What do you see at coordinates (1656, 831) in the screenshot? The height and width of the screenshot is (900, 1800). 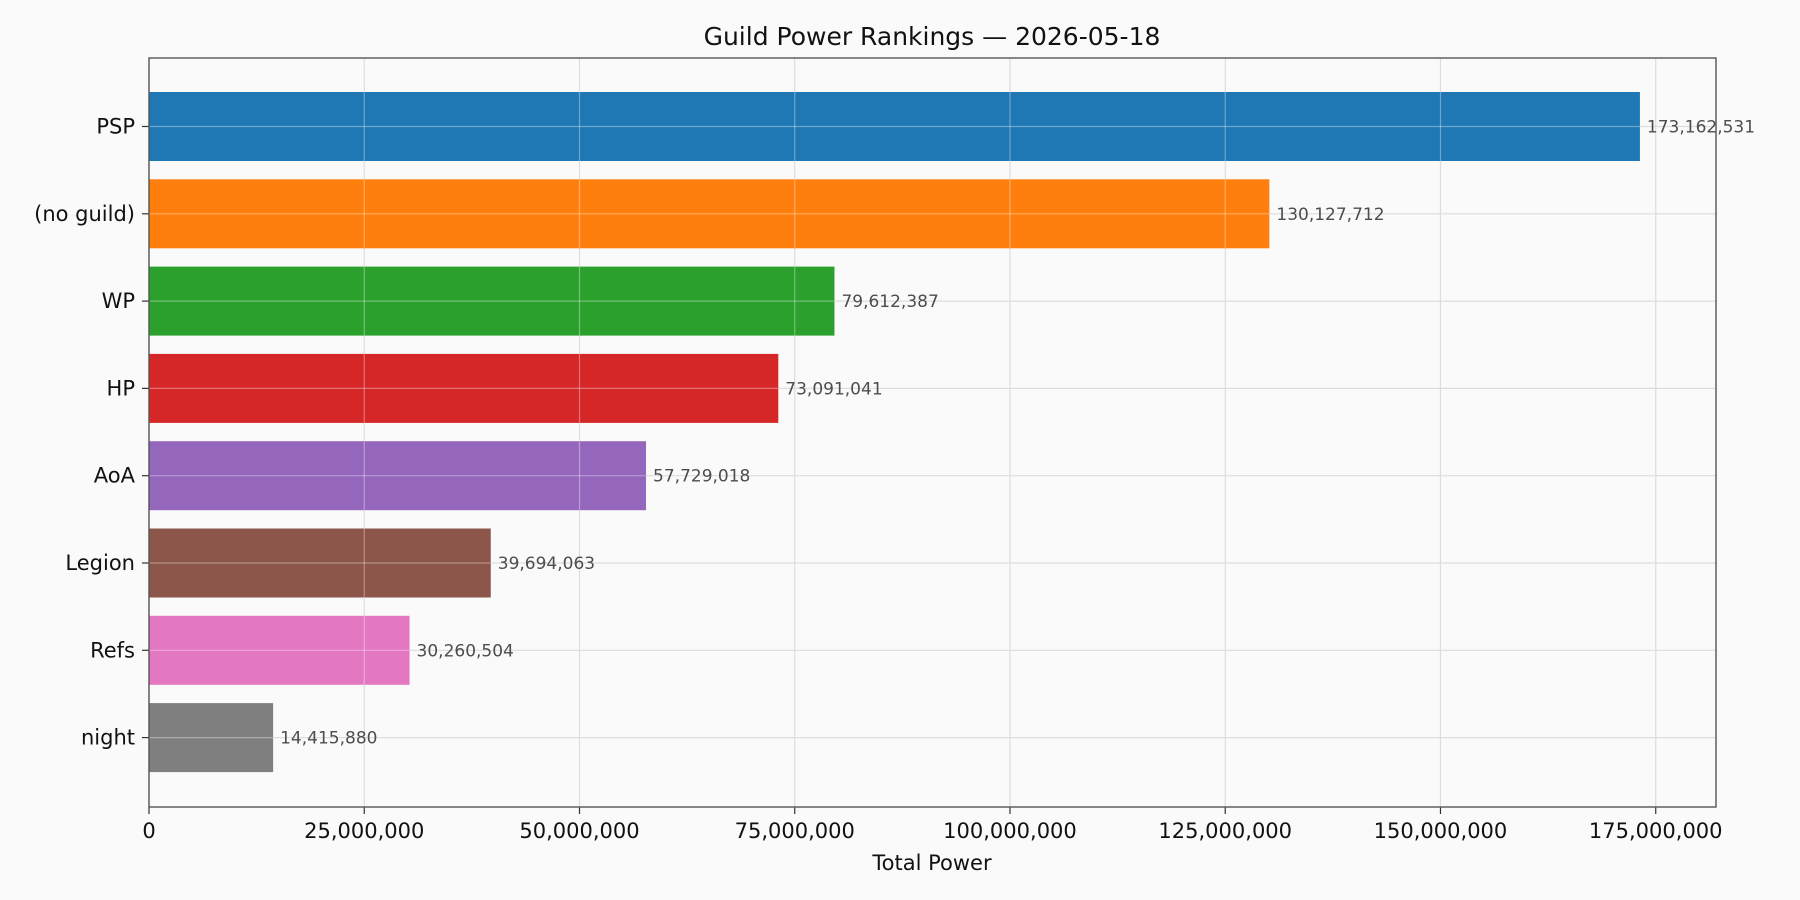 I see `x-tick-label: 175,000,000` at bounding box center [1656, 831].